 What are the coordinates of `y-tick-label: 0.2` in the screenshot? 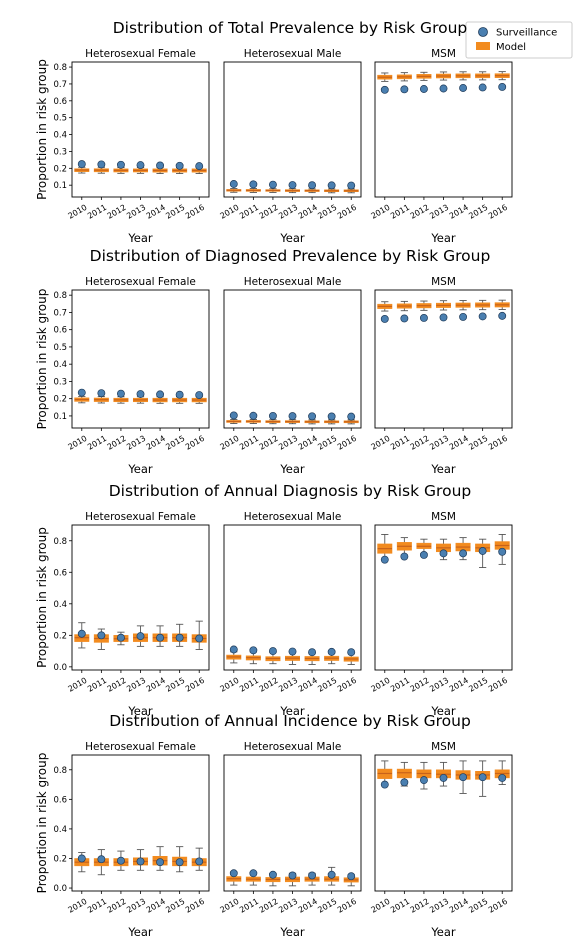 It's located at (60, 636).